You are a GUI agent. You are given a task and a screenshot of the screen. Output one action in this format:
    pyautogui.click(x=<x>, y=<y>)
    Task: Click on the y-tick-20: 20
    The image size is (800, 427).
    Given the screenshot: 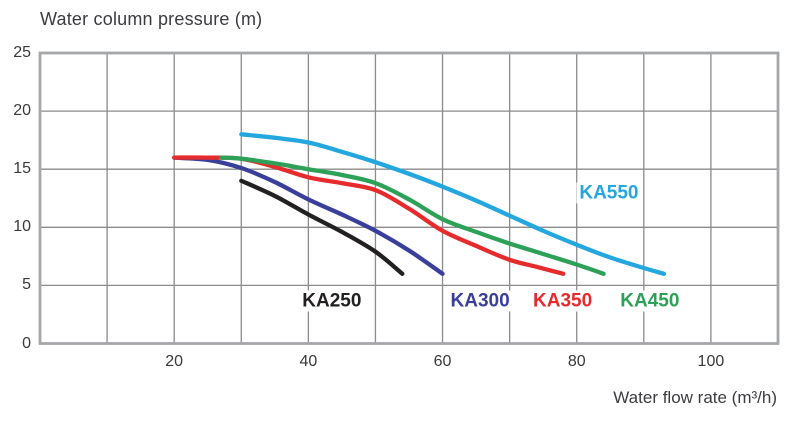 What is the action you would take?
    pyautogui.click(x=22, y=111)
    